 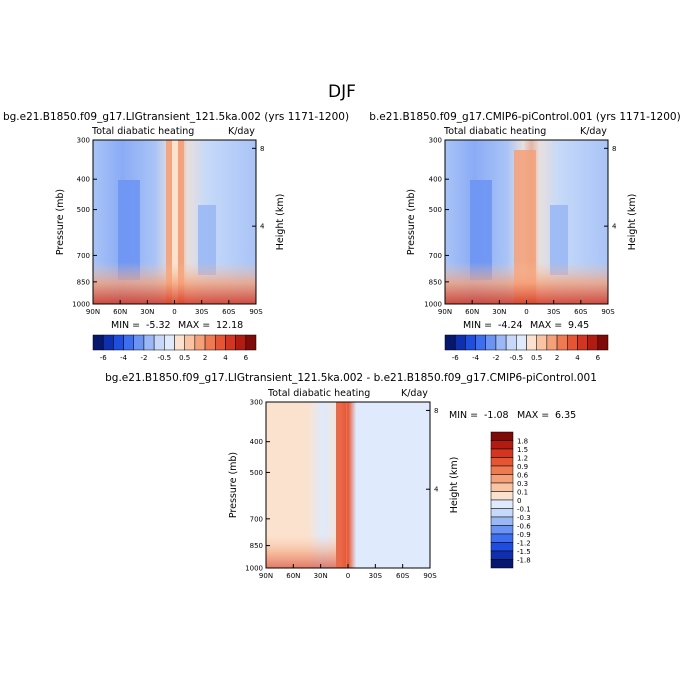 I want to click on colorbar-label: -6, so click(x=104, y=358).